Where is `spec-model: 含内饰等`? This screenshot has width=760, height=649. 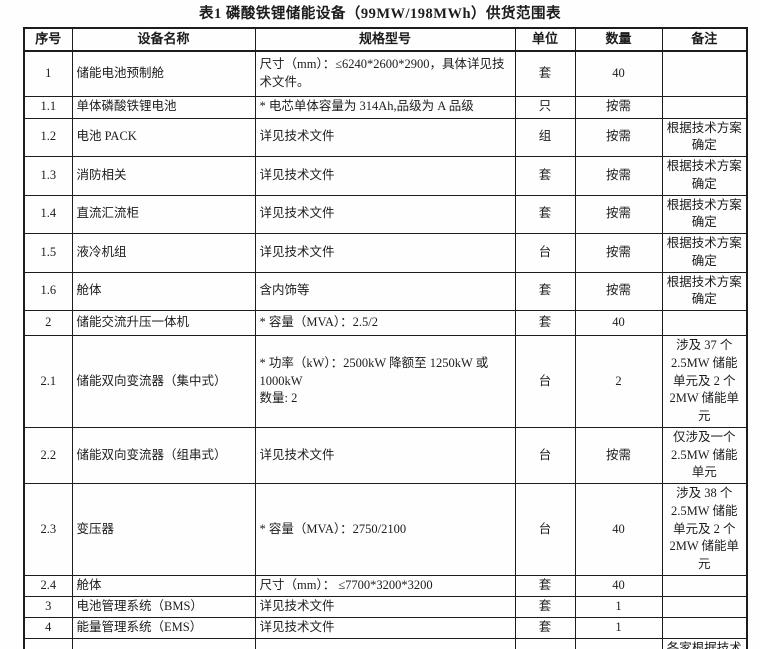
spec-model: 含内饰等 is located at coordinates (385, 291).